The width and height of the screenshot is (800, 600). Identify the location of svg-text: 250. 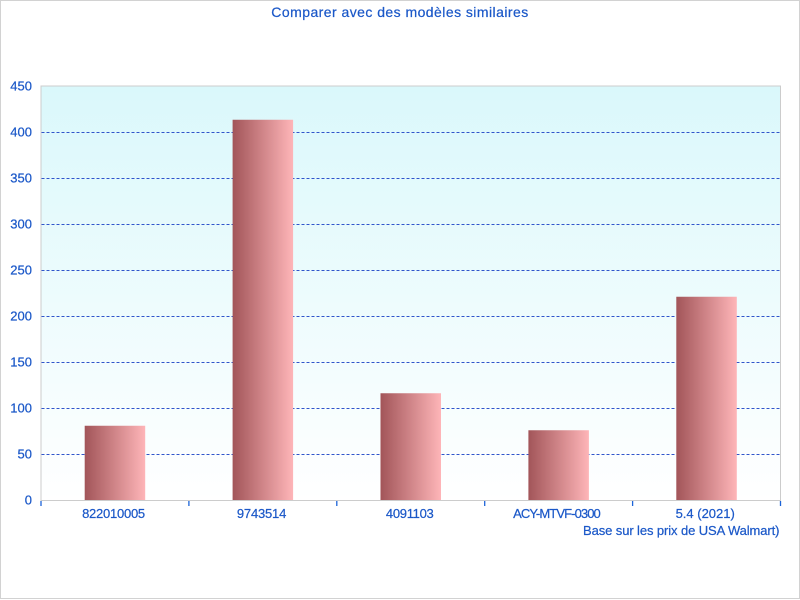
(21, 270).